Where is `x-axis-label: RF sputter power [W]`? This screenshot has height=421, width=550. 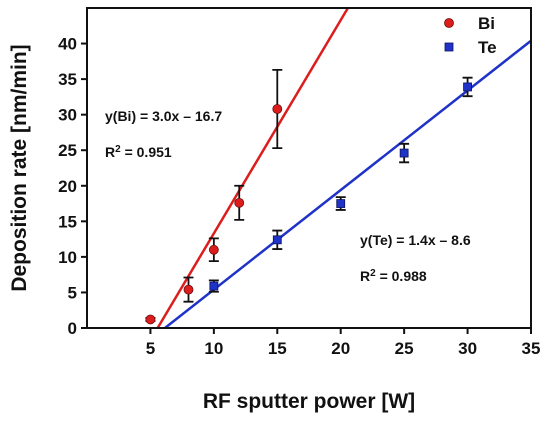 x-axis-label: RF sputter power [W] is located at coordinates (309, 401).